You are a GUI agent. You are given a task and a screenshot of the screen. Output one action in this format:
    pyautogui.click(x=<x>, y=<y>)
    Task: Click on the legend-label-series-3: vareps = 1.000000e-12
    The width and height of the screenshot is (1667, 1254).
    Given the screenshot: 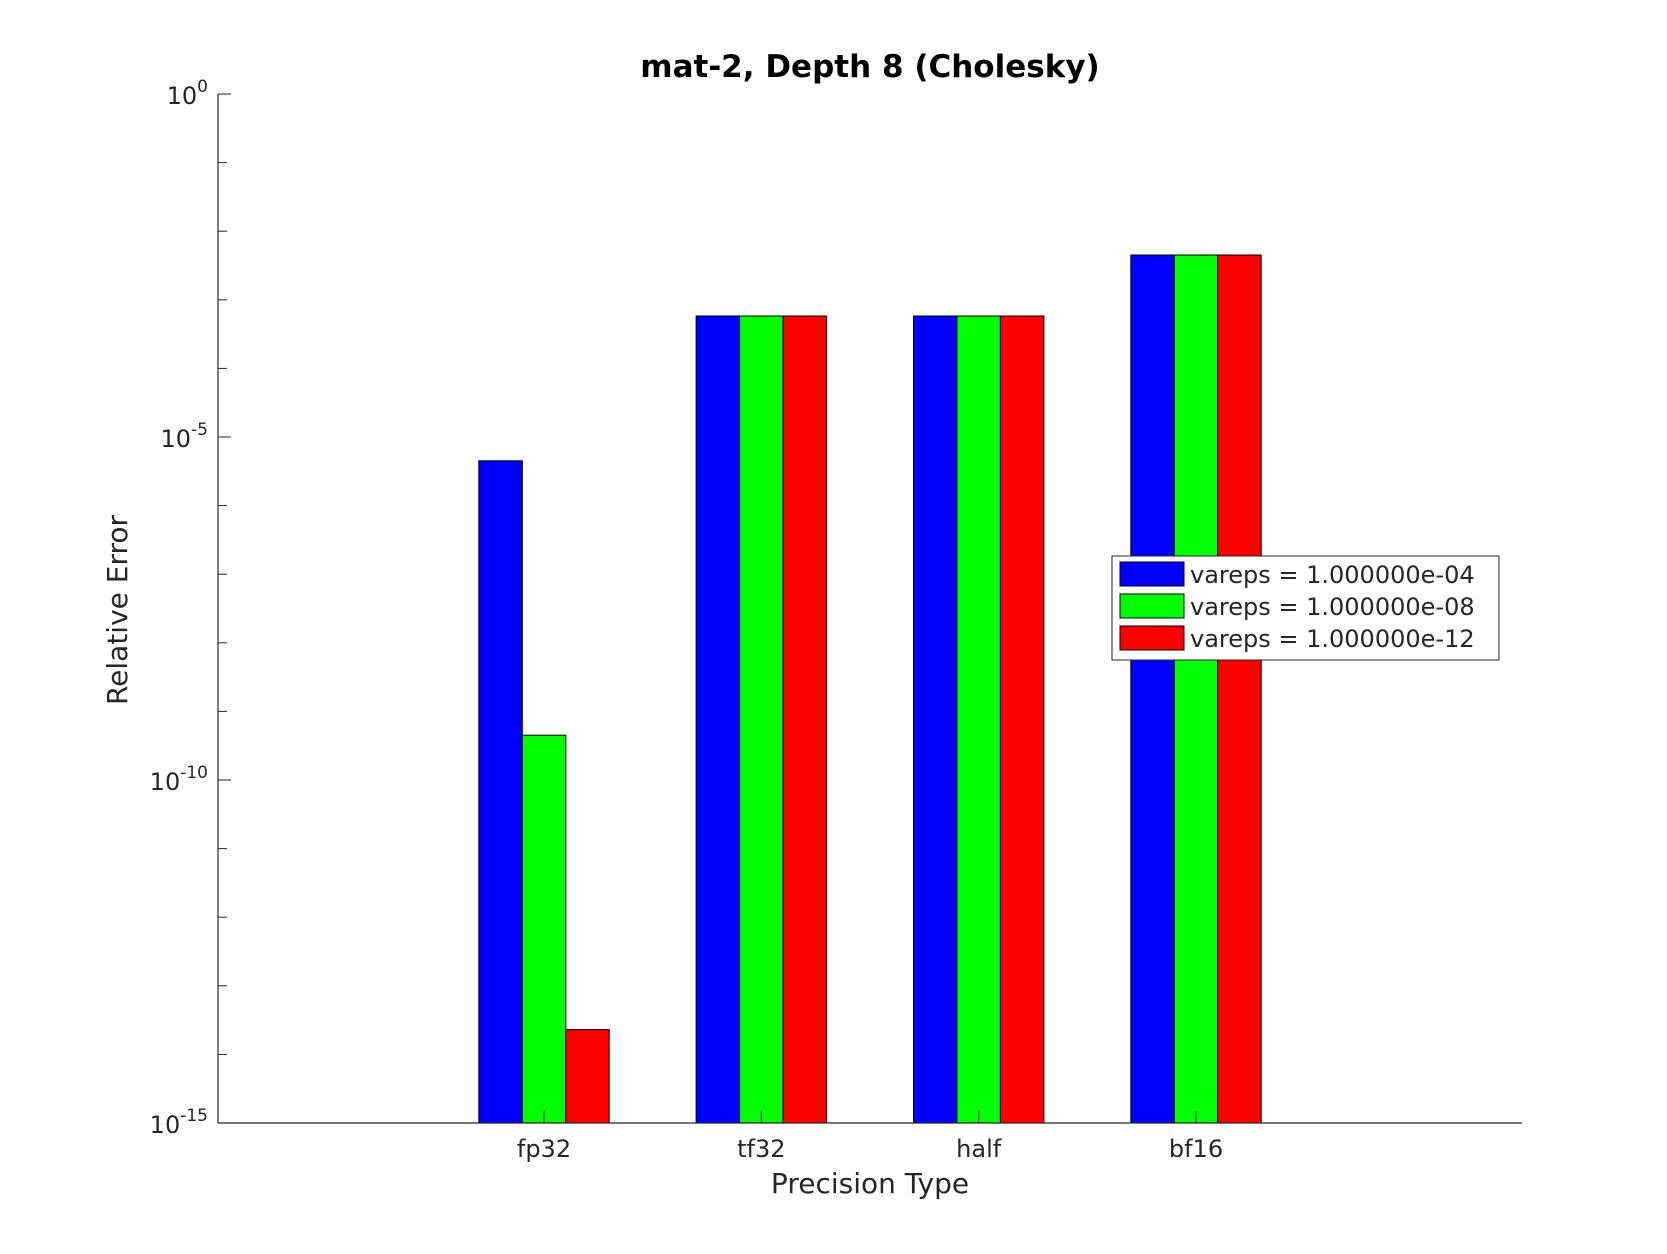 What is the action you would take?
    pyautogui.click(x=1332, y=639)
    